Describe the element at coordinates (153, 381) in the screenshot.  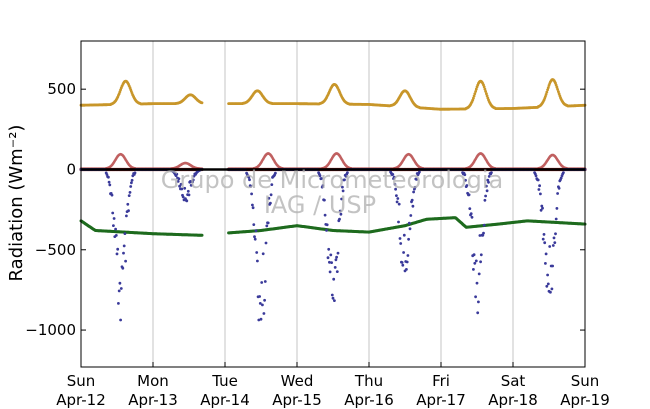
I see `x-tick-label-day: Mon` at that location.